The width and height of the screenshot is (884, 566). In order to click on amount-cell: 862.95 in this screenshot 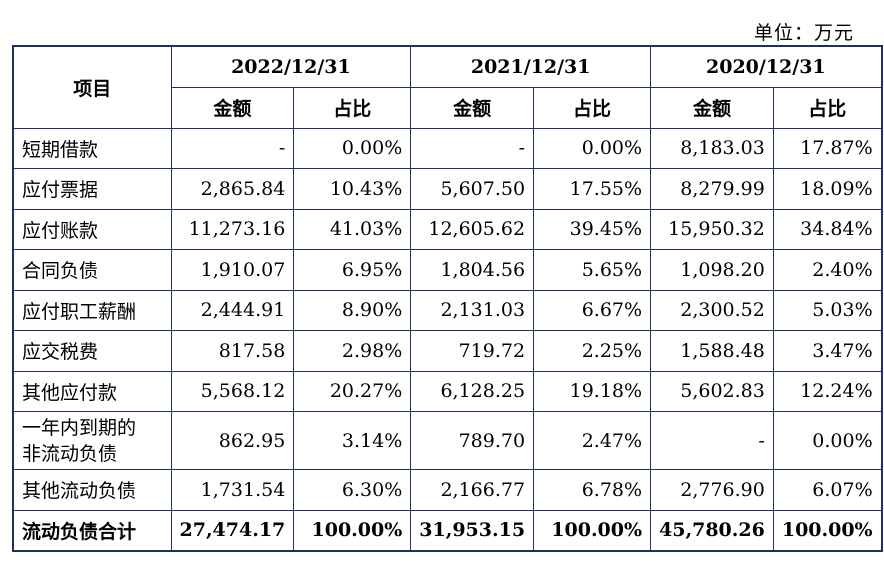, I will do `click(232, 440)`.